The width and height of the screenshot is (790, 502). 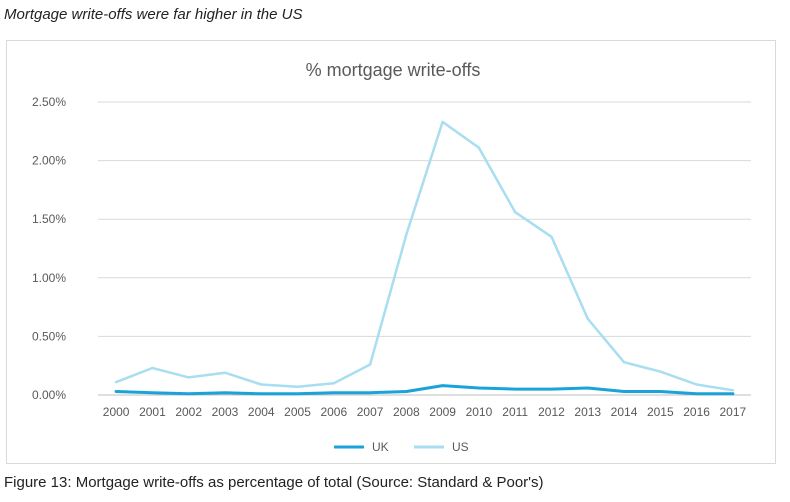 I want to click on x-tick-label: 2013, so click(x=587, y=412).